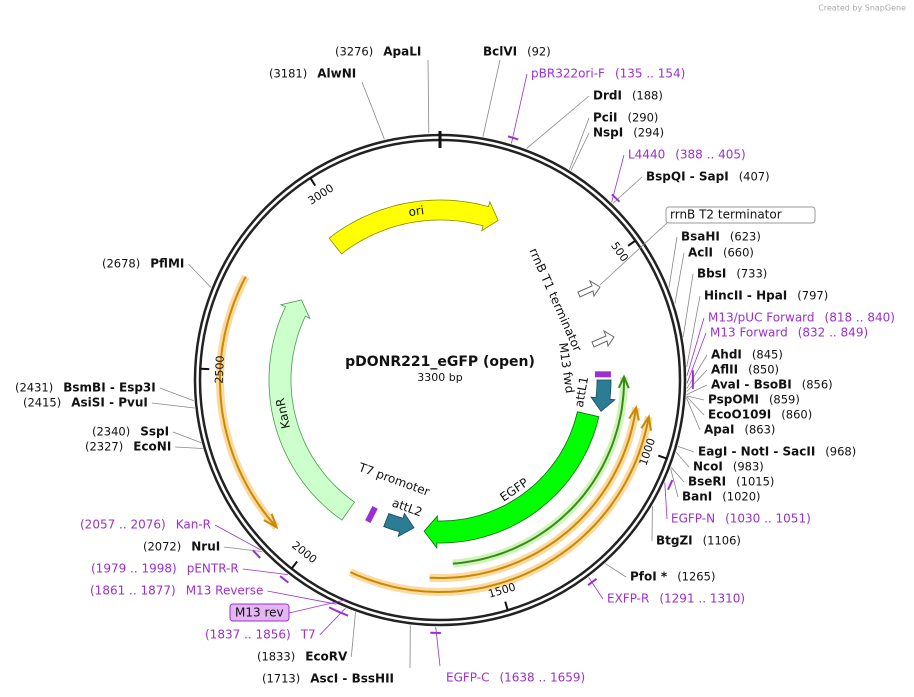 The width and height of the screenshot is (914, 697). I want to click on site-name: AhdI, so click(726, 355).